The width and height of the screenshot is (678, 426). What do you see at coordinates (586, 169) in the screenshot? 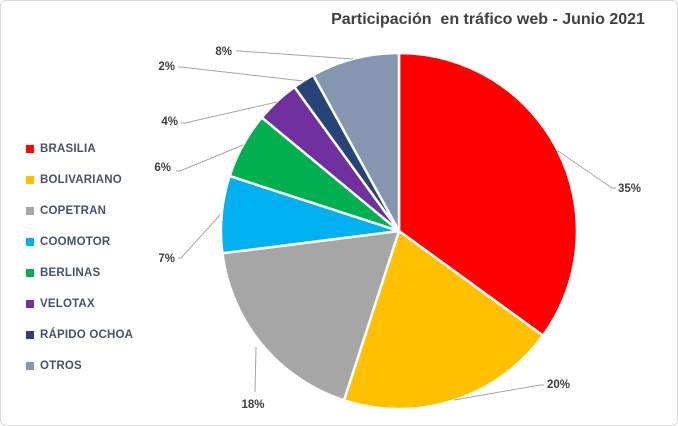
I see `leader-line-brasilia` at bounding box center [586, 169].